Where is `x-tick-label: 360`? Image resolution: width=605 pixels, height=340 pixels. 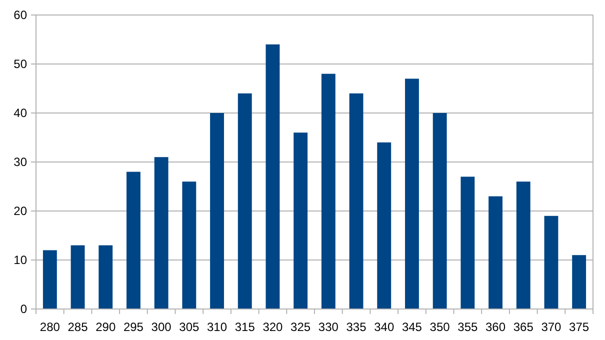 x-tick-label: 360 is located at coordinates (496, 327).